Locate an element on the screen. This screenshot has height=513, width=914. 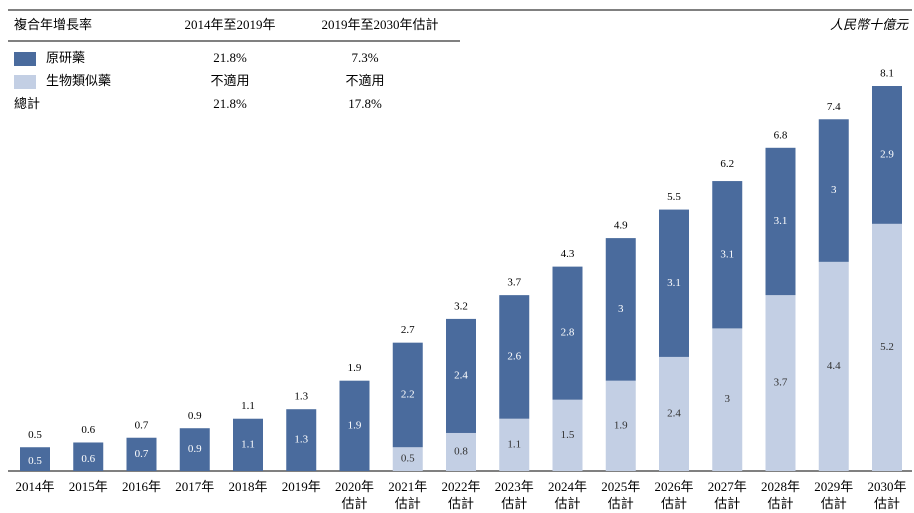
table-cell: 不適用 is located at coordinates (229, 80).